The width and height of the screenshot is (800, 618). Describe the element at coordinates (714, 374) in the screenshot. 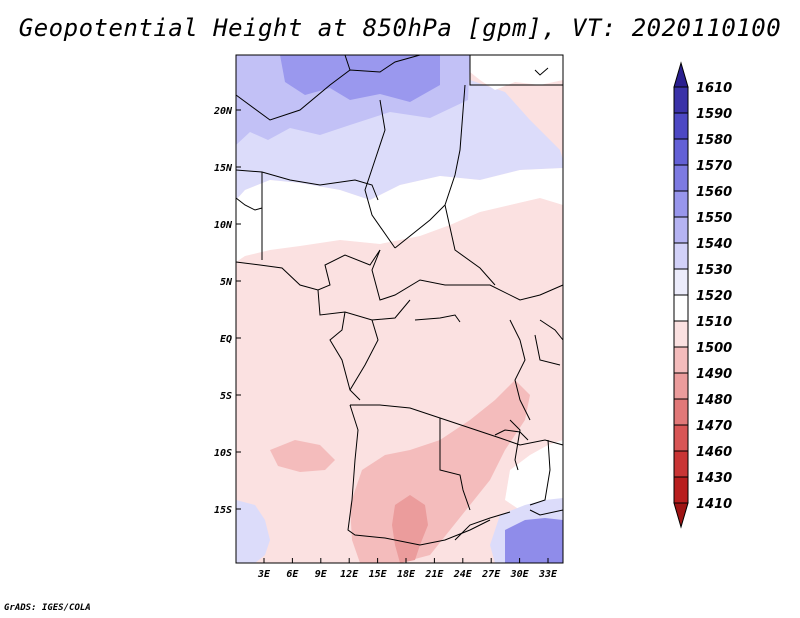

I see `colorbar-label: 1490` at that location.